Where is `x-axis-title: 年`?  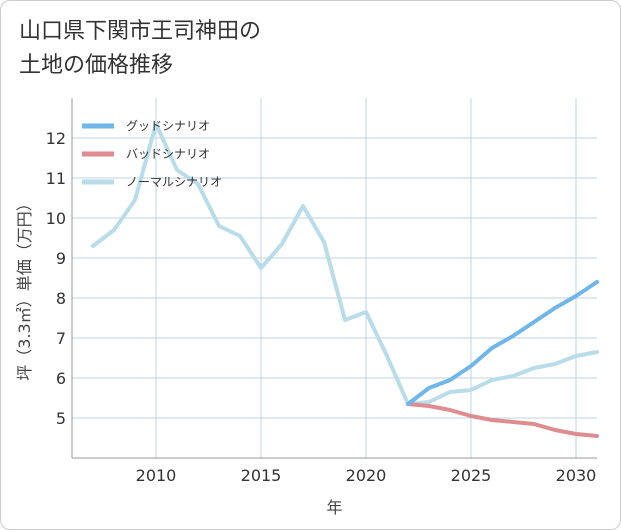 x-axis-title: 年 is located at coordinates (334, 507).